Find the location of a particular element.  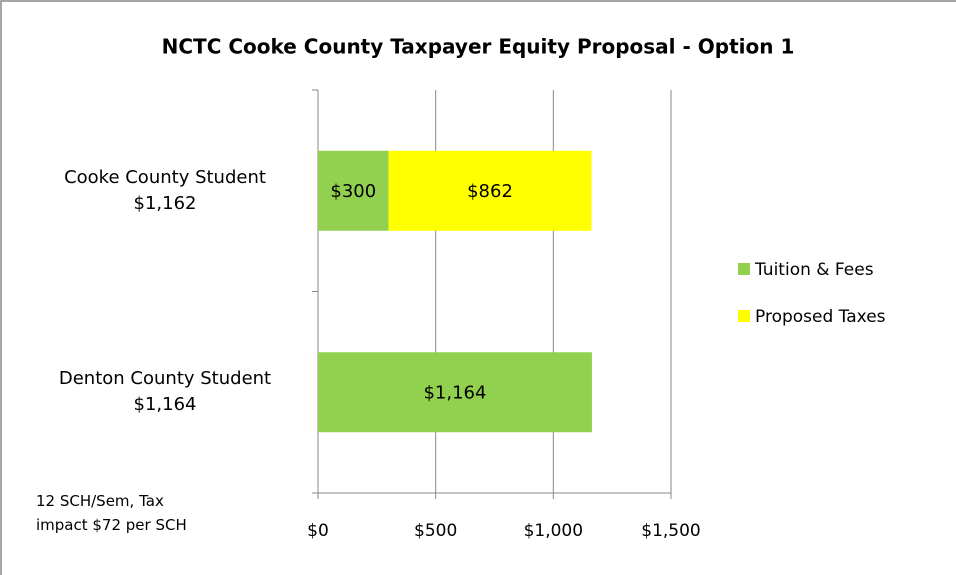

data-label: $862 is located at coordinates (490, 191).